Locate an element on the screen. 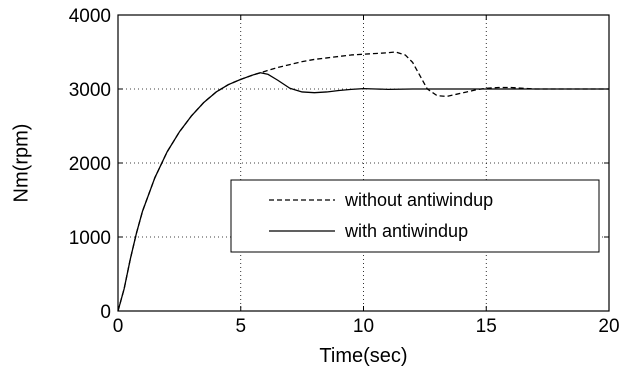 Image resolution: width=624 pixels, height=369 pixels. legend-box is located at coordinates (415, 216).